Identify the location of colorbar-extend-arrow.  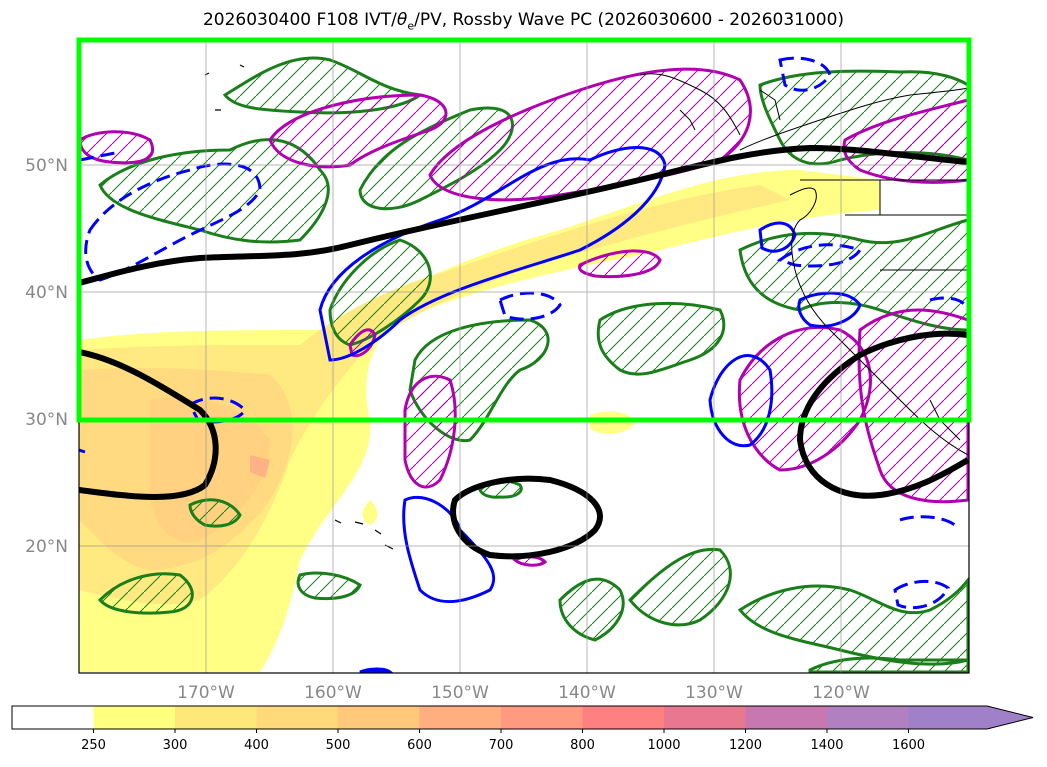
(970, 717).